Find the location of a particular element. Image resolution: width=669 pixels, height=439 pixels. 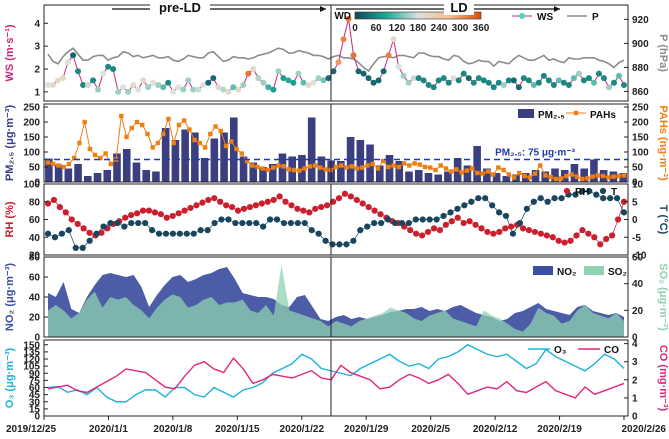

x-tick-label: 2020/1/22 is located at coordinates (302, 429).